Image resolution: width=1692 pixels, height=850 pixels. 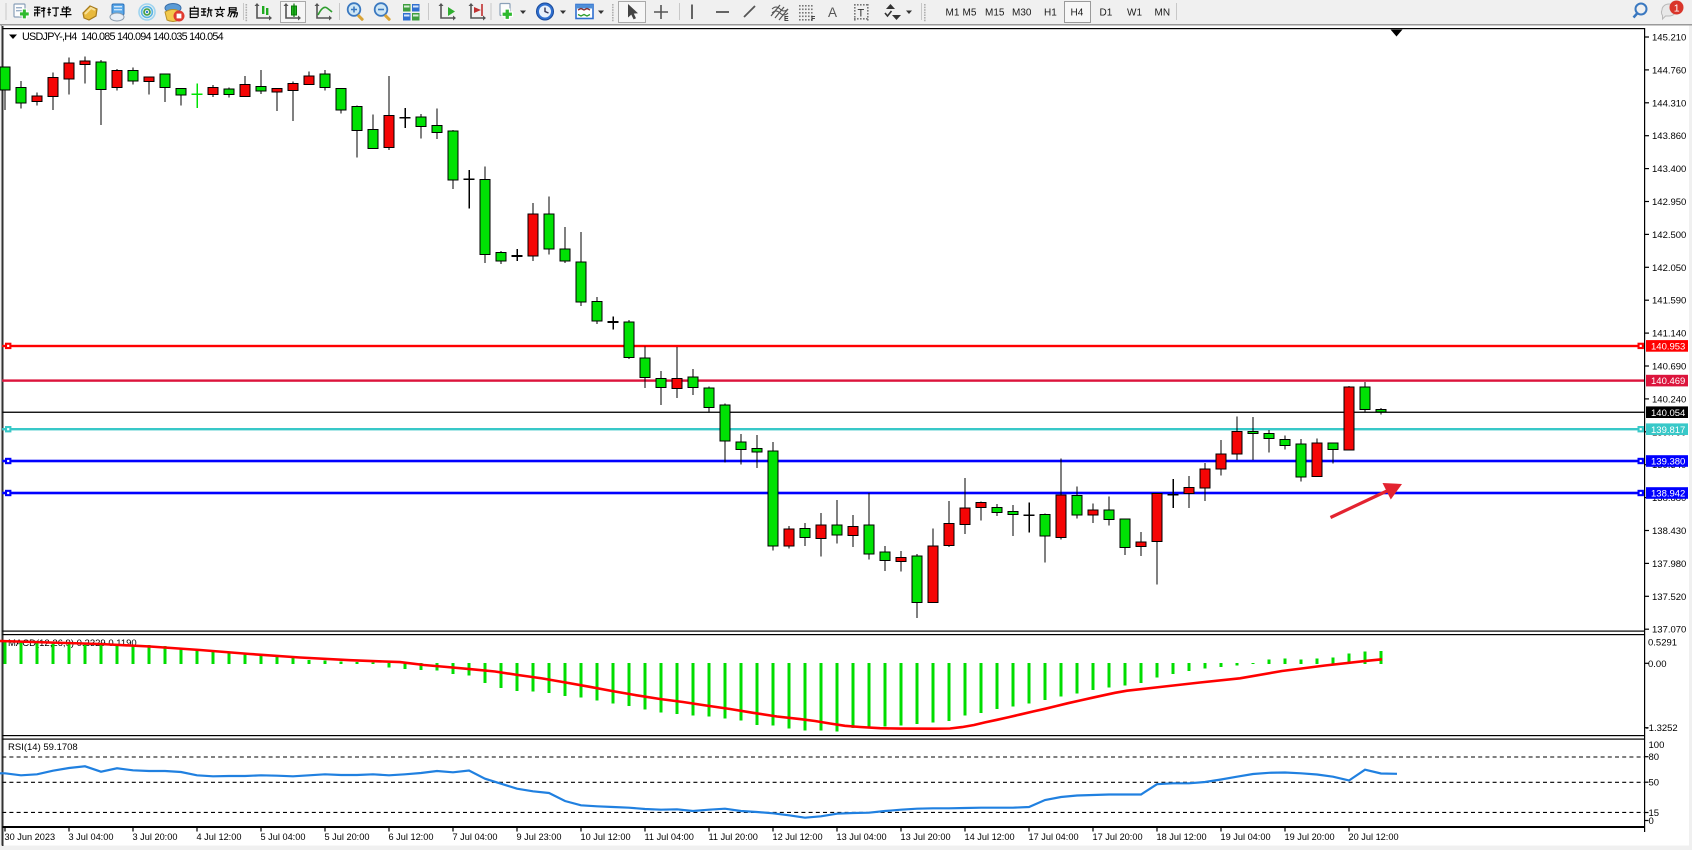 I want to click on svg-text: M5, so click(x=970, y=13).